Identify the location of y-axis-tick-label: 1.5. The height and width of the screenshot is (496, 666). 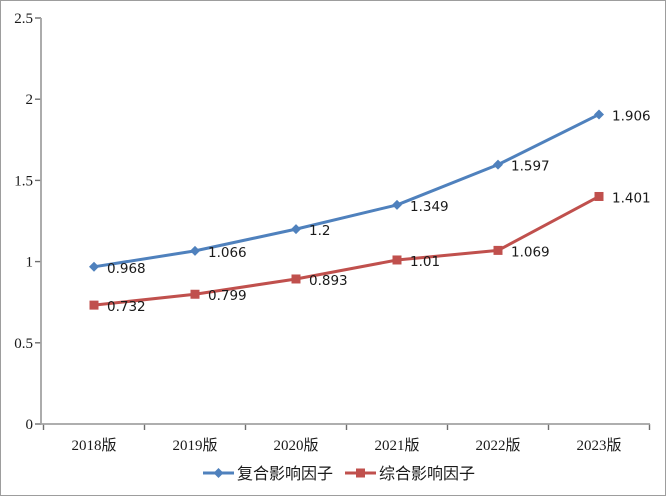
(23, 181).